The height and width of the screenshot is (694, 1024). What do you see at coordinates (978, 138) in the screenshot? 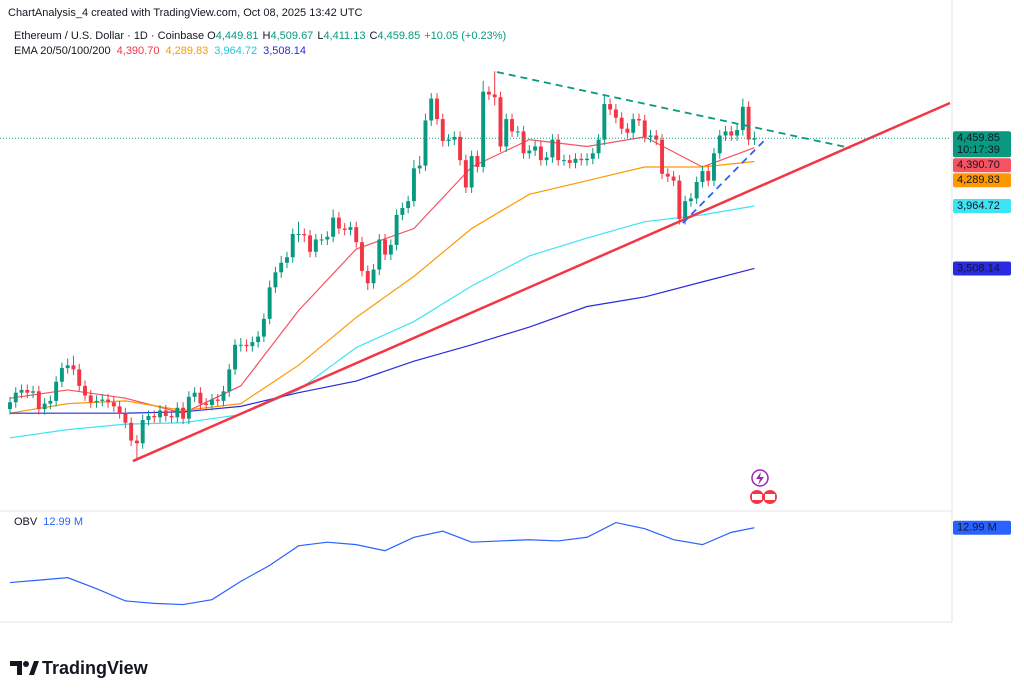
I see `price-box-label: 4,459.85` at bounding box center [978, 138].